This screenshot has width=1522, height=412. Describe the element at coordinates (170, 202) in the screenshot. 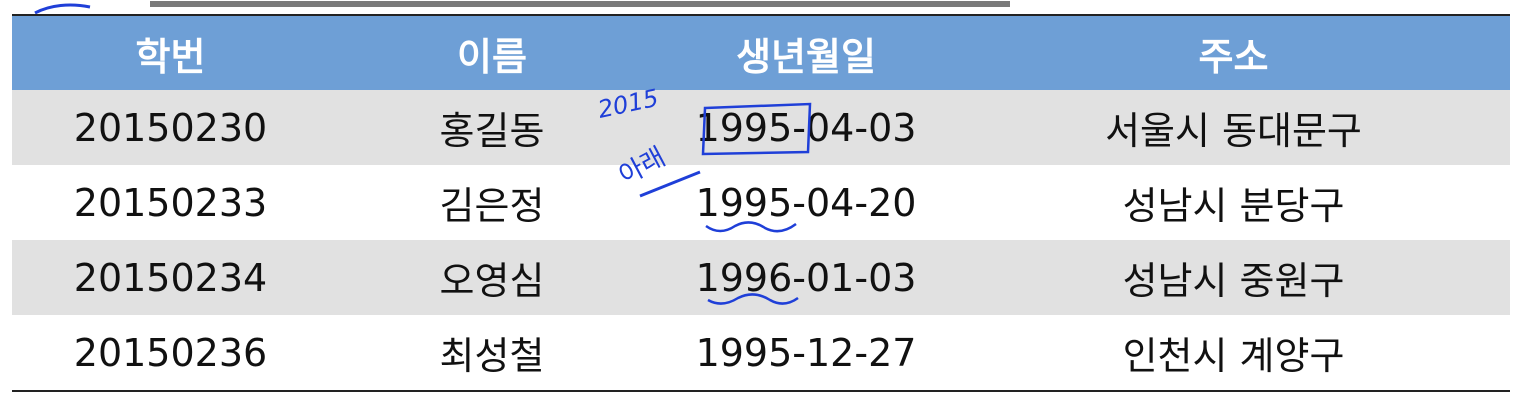

I see `cell-student-id: 20150233` at that location.